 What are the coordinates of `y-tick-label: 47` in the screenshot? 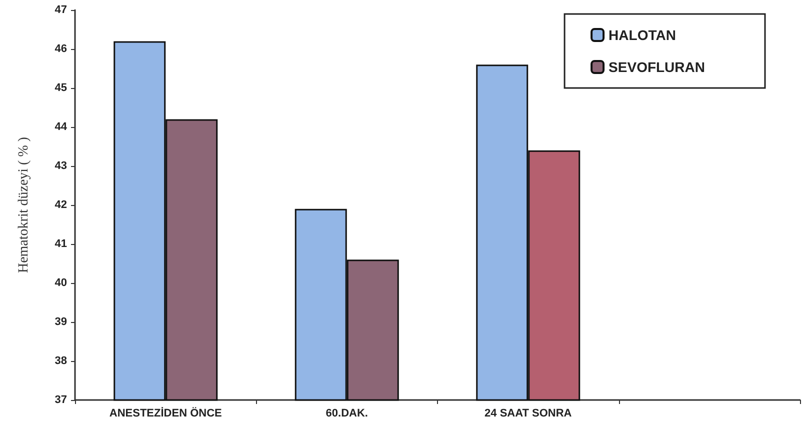 It's located at (60, 10).